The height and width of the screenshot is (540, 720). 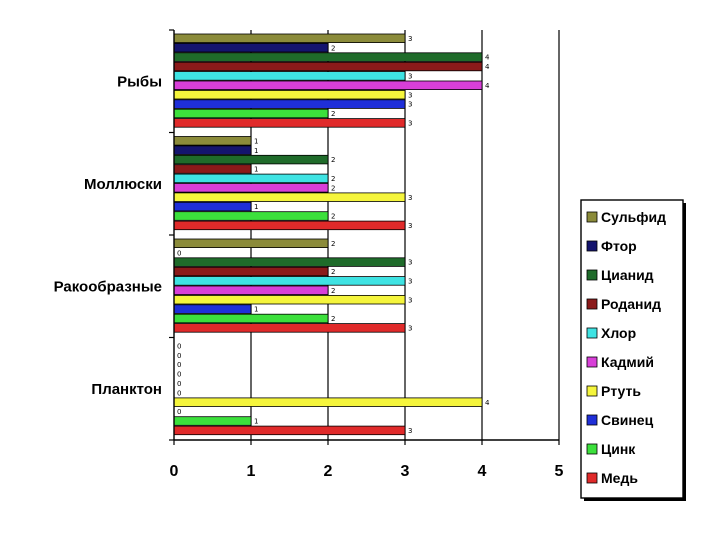 What do you see at coordinates (328, 471) in the screenshot?
I see `x-tick-label: 2` at bounding box center [328, 471].